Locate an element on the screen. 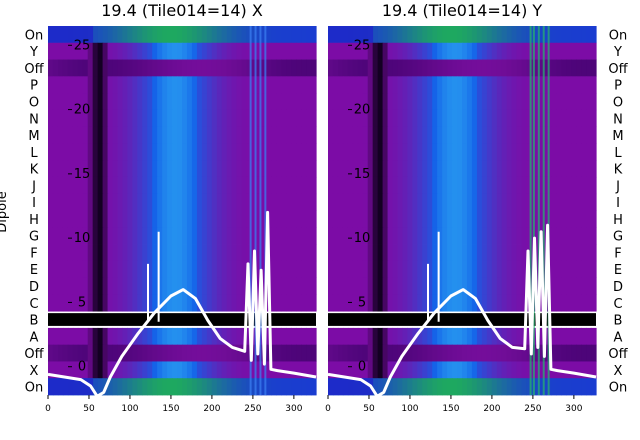 The width and height of the screenshot is (640, 440). heatmap-row-Off is located at coordinates (182, 68).